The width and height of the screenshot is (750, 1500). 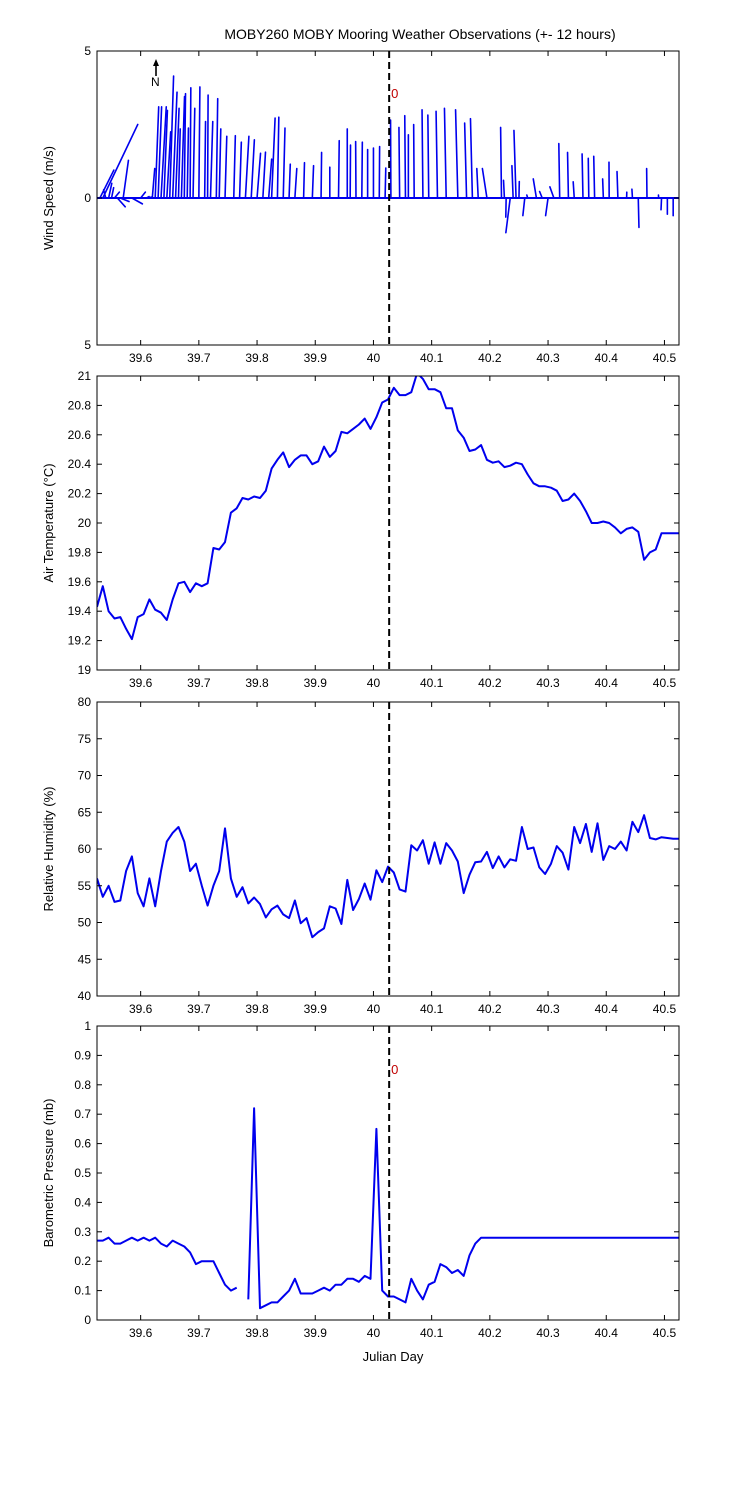 I want to click on y-tick-label-wind-2: 5, so click(x=87, y=51).